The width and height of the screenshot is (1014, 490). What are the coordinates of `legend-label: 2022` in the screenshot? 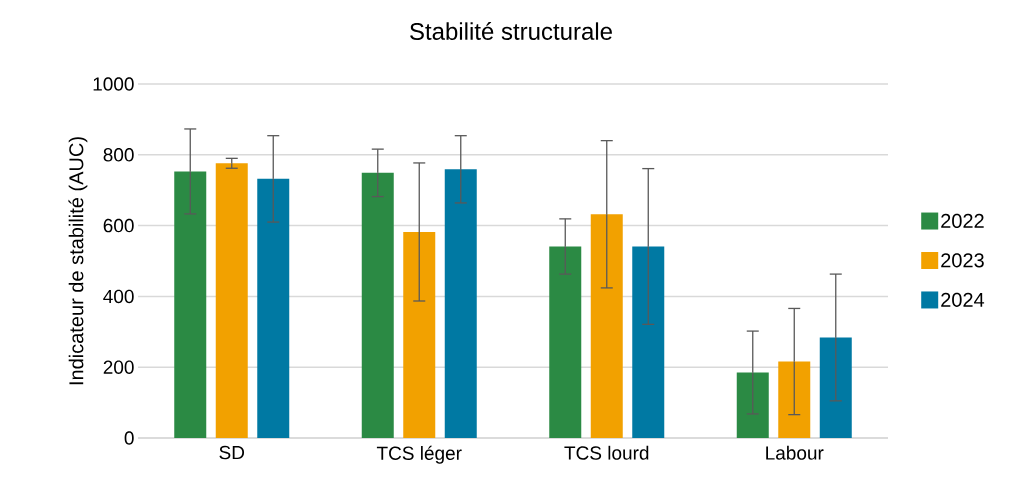 It's located at (962, 220).